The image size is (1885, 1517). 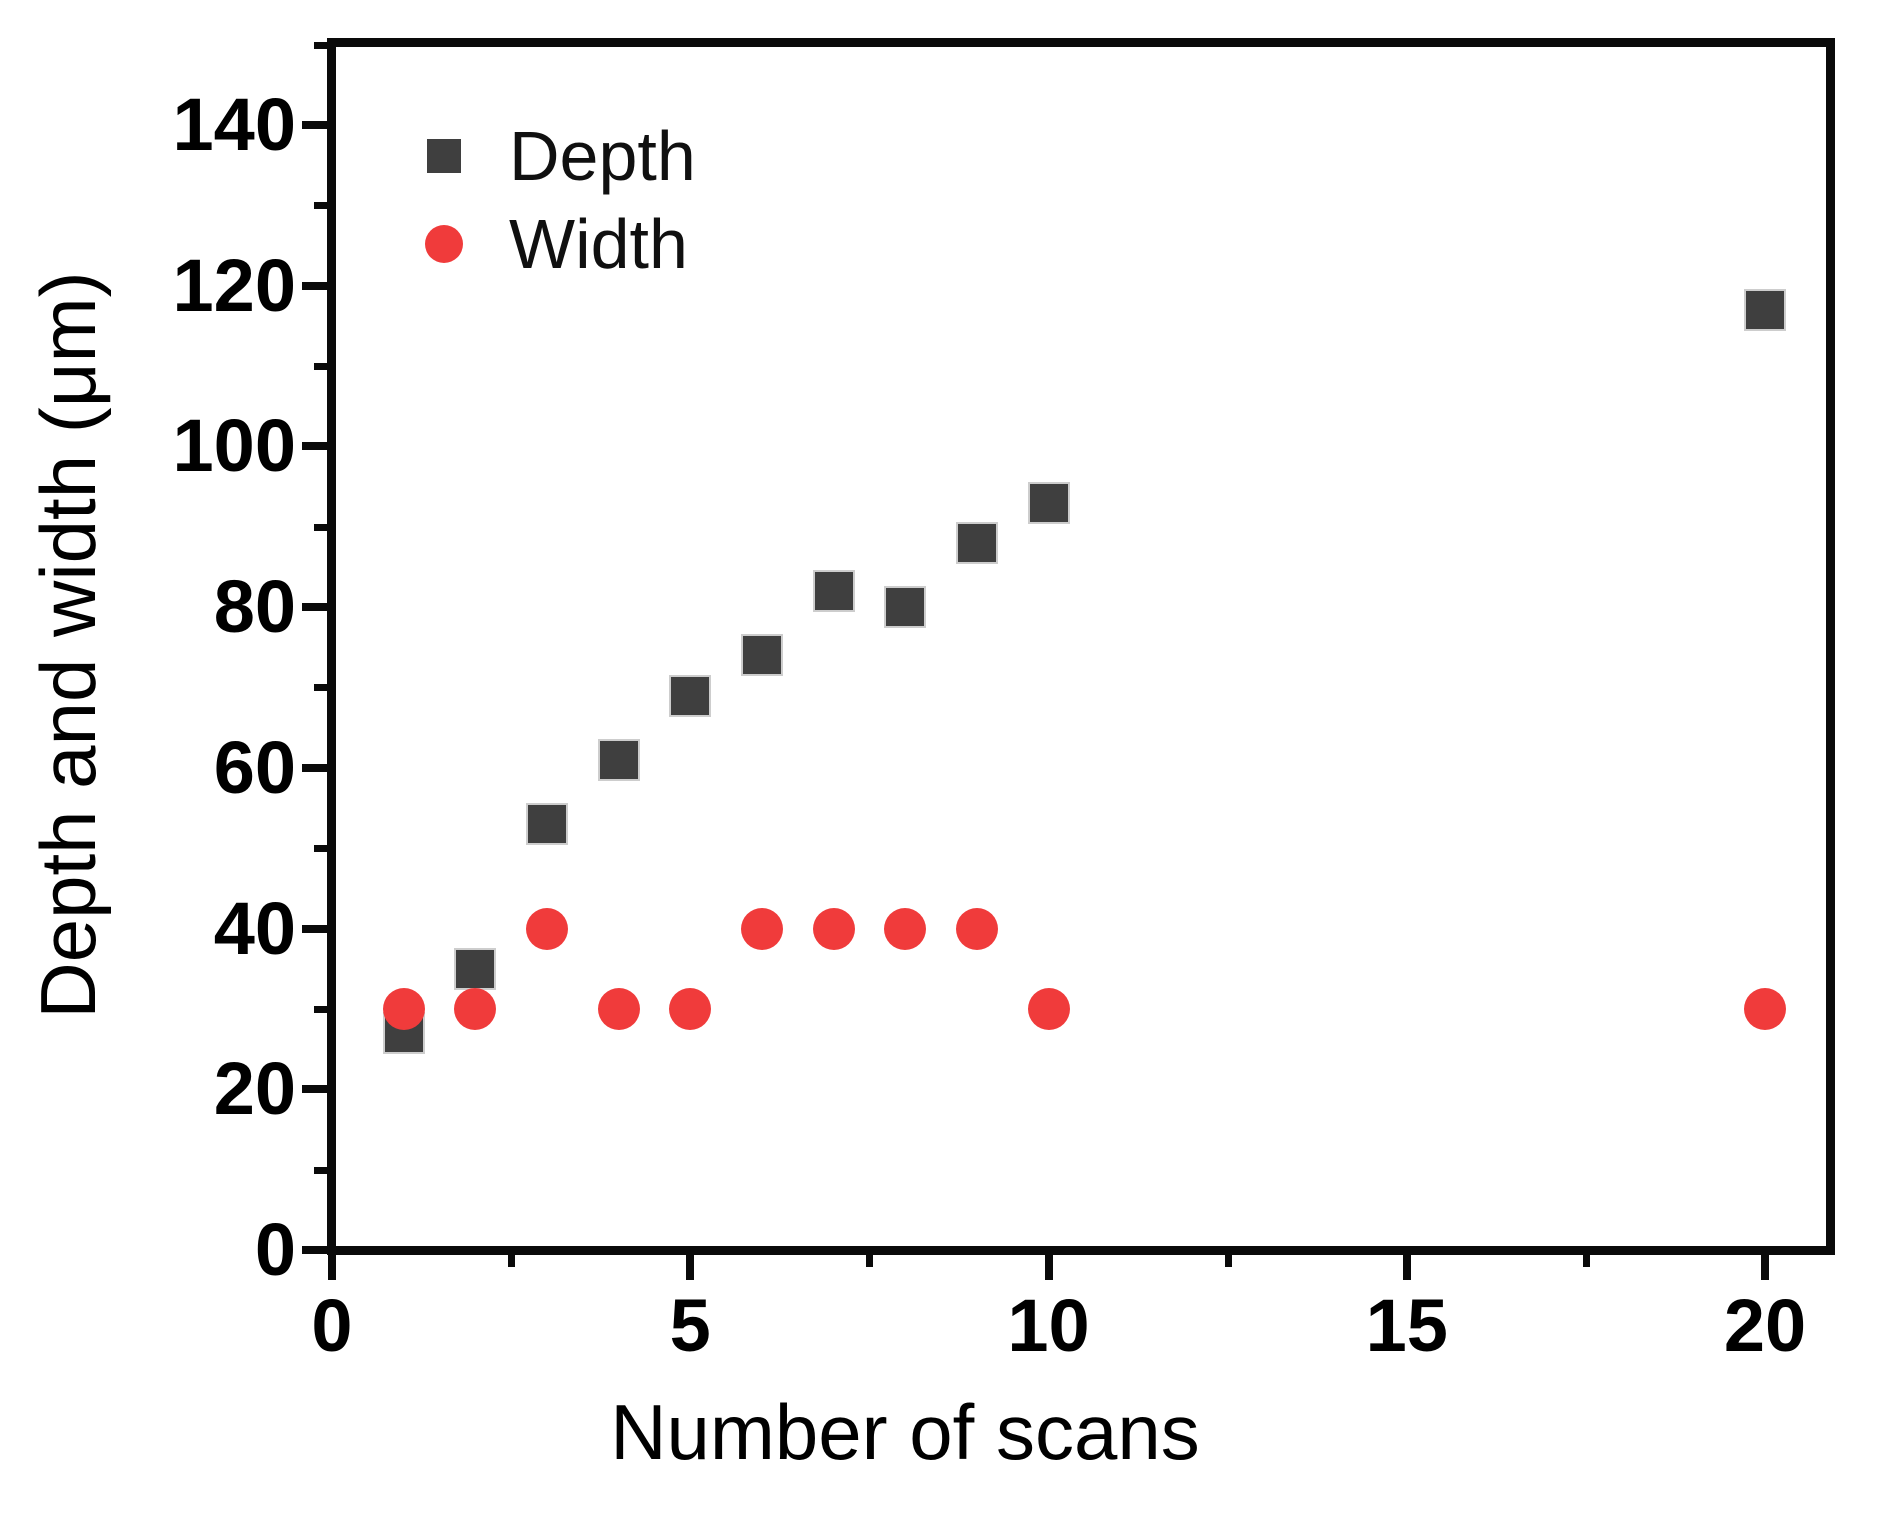 I want to click on legend-item-width: Width, so click(x=559, y=244).